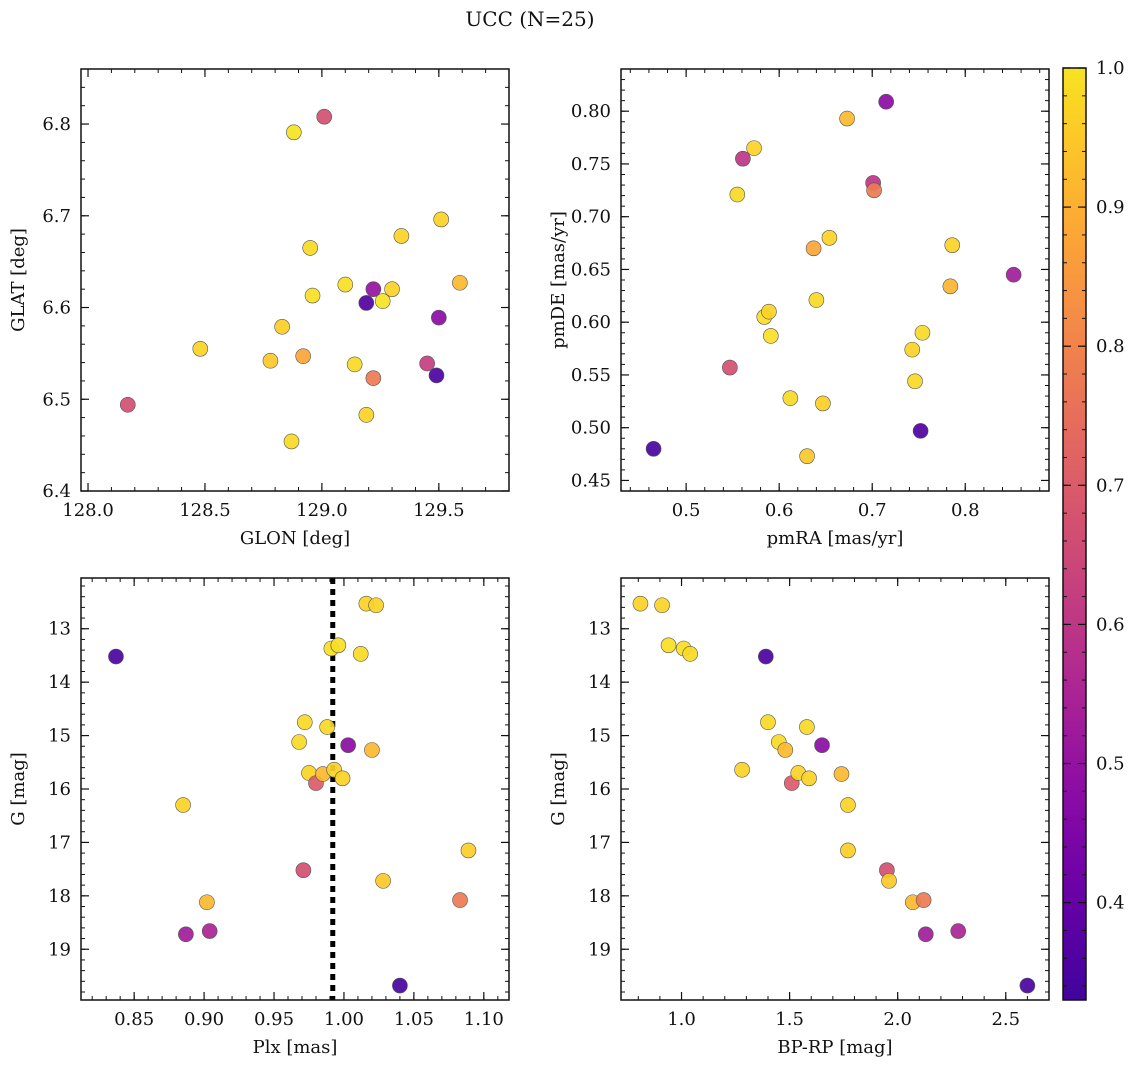 This screenshot has height=1068, width=1136. Describe the element at coordinates (1110, 68) in the screenshot. I see `colorbar-tick-label: 1.0` at that location.